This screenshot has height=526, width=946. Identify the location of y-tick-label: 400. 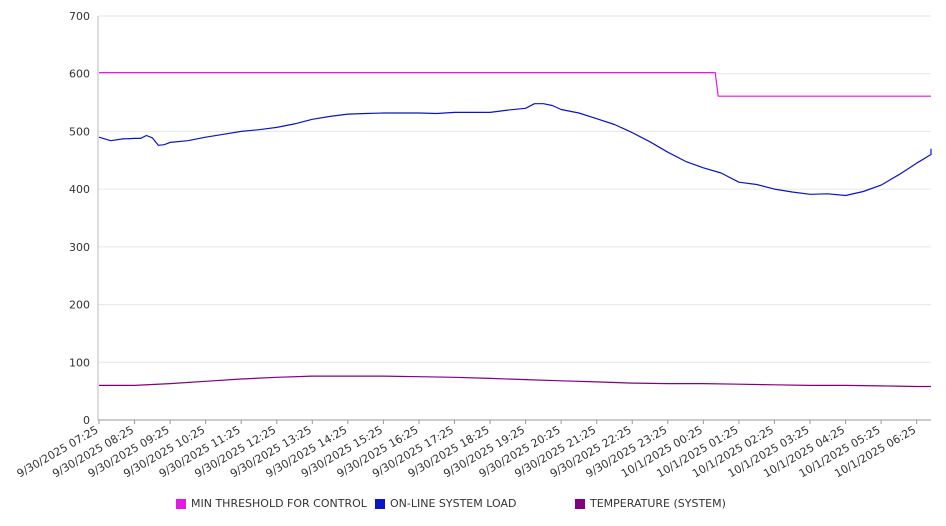
(79, 189).